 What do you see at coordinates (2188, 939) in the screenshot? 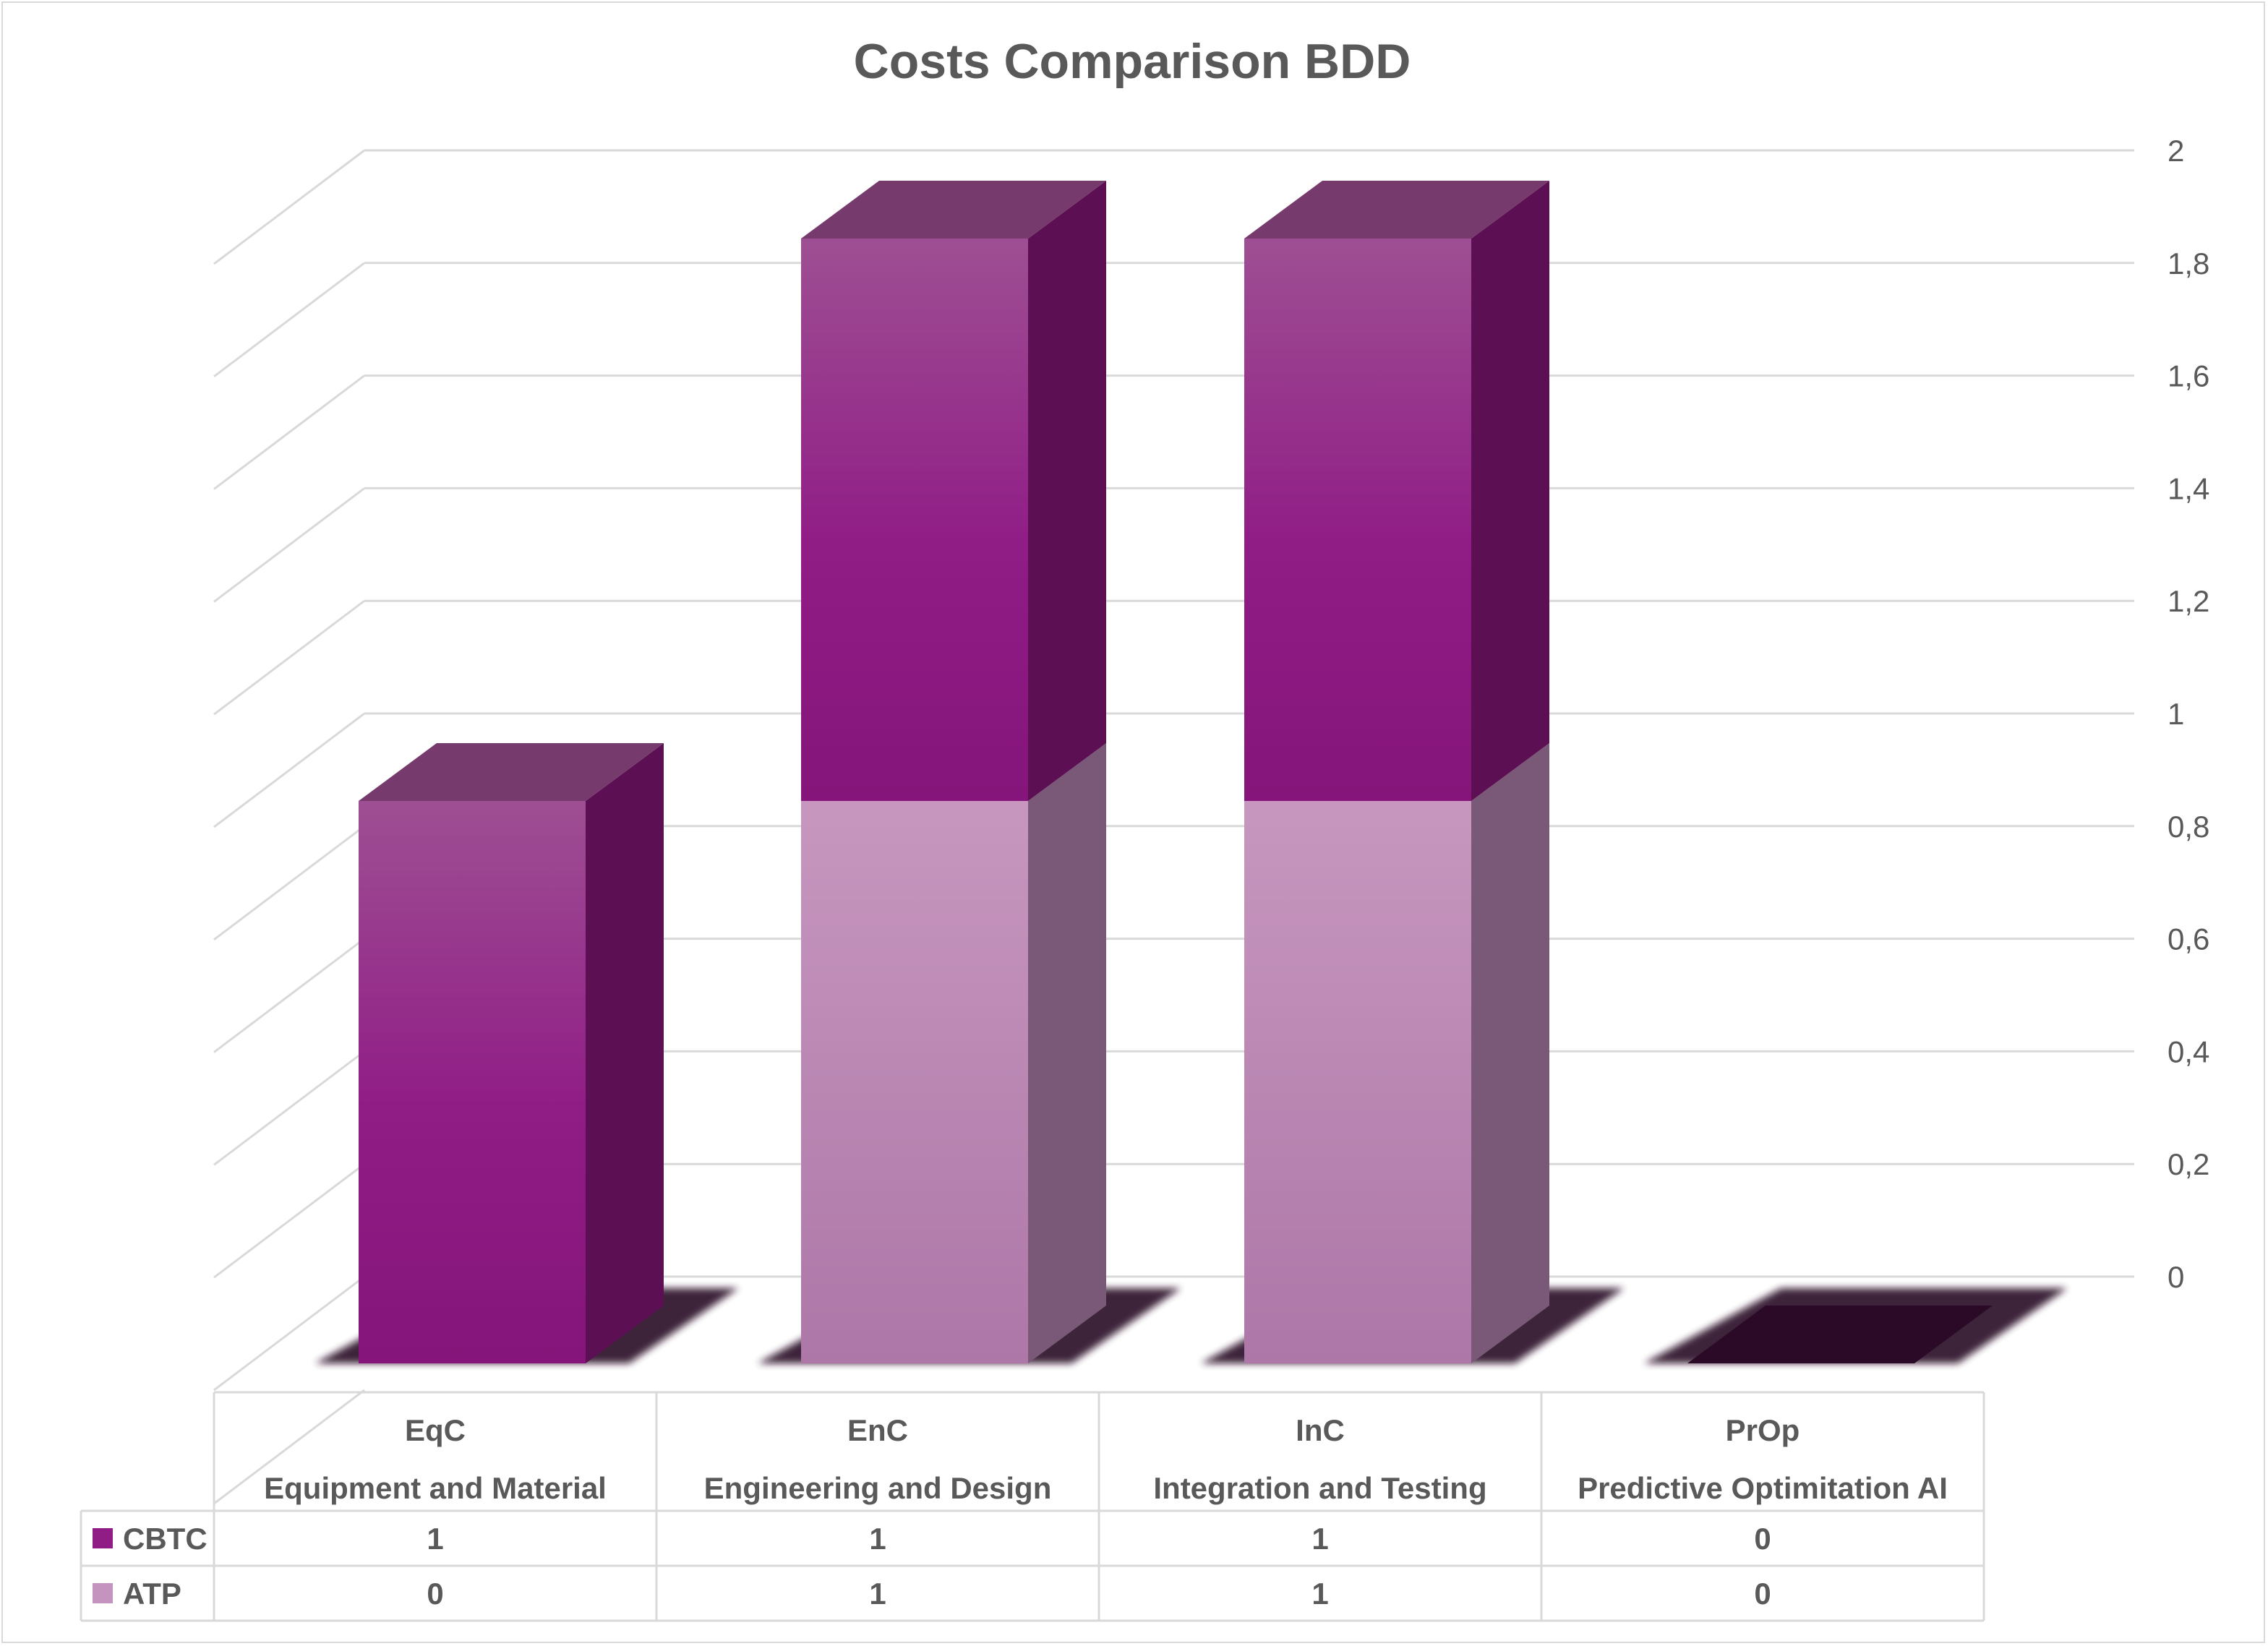
I see `y-tick-label: 0,6` at bounding box center [2188, 939].